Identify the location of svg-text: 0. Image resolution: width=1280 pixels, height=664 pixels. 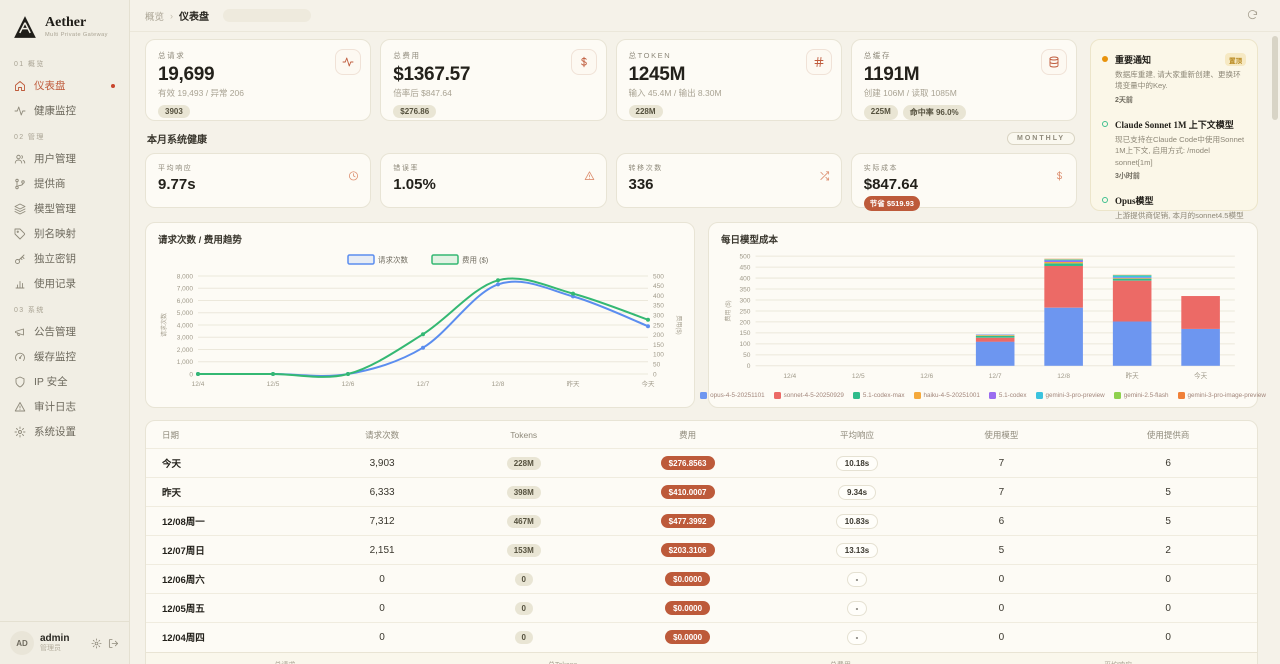
(749, 366).